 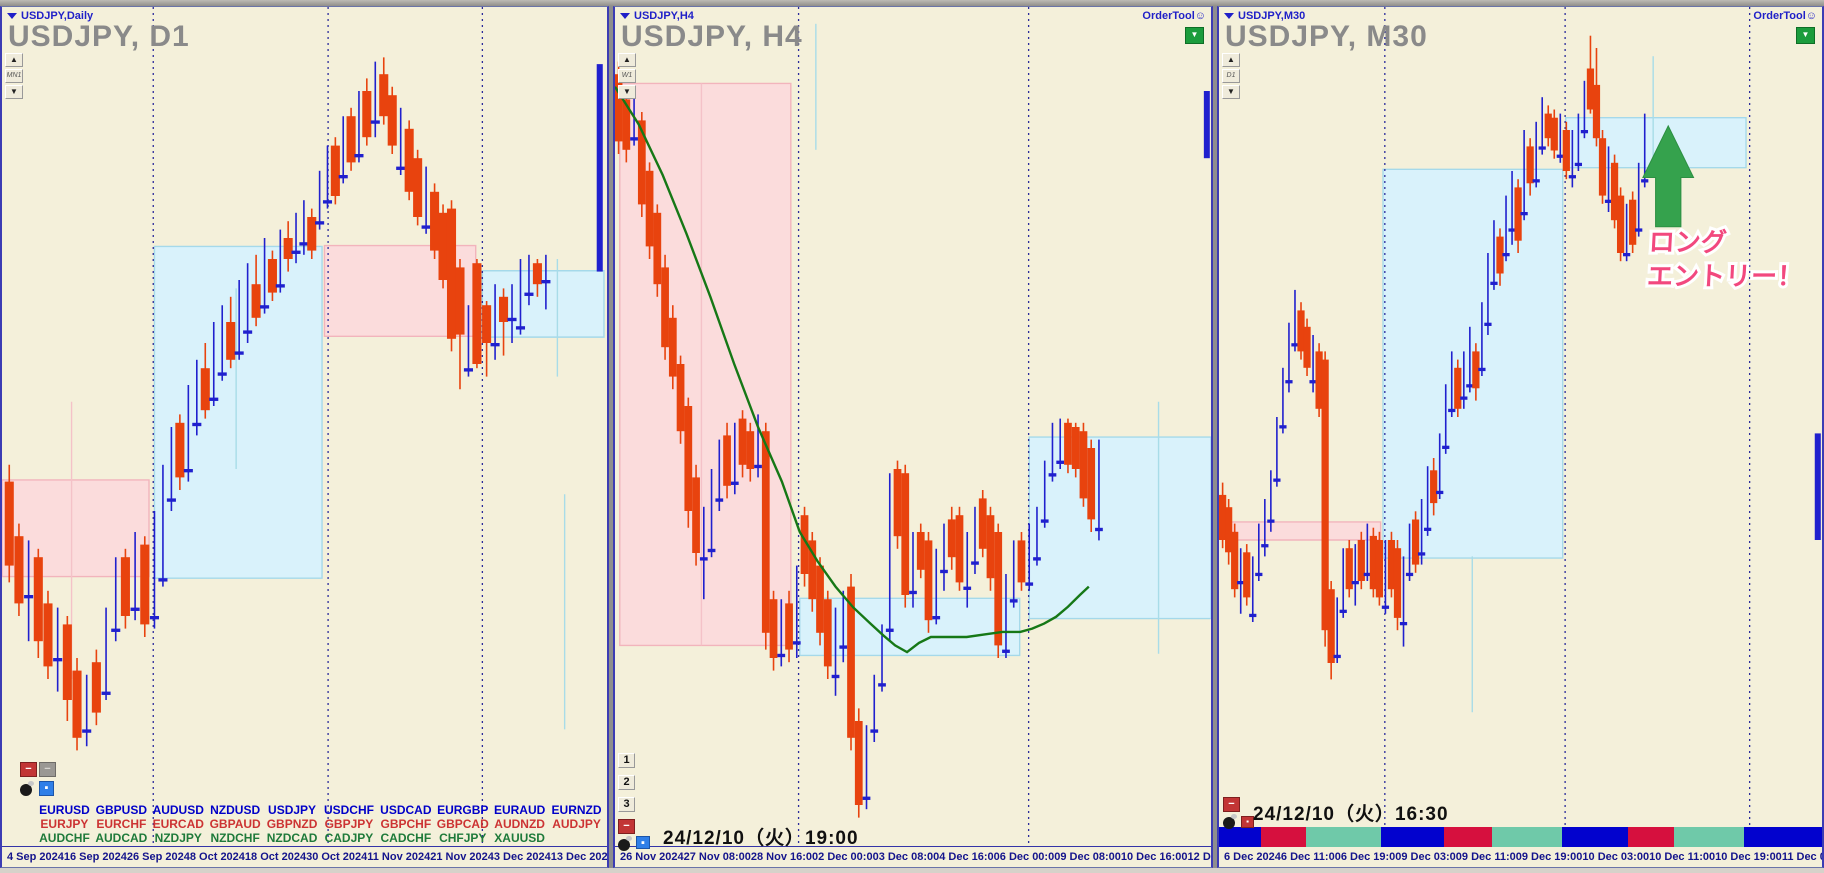 I want to click on symbol-dropdown-d1: USDJPY,Daily, so click(x=50, y=16).